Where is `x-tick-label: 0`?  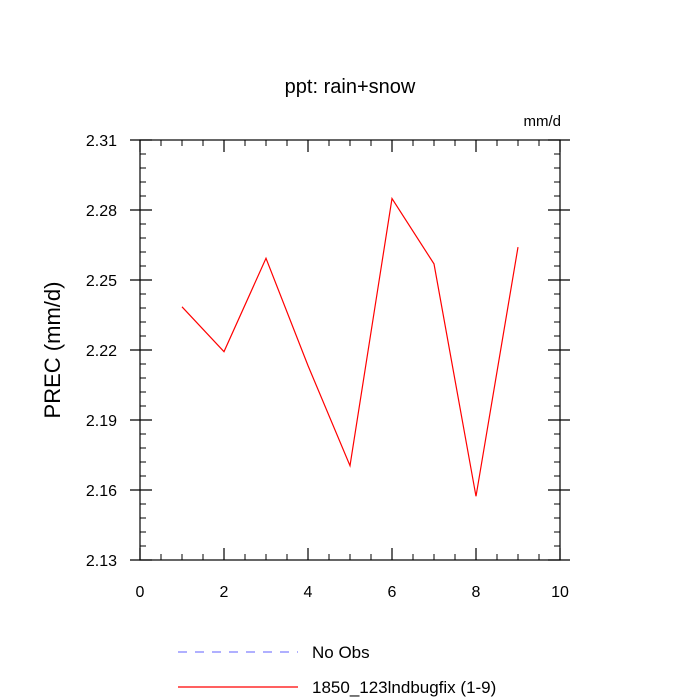 x-tick-label: 0 is located at coordinates (140, 592).